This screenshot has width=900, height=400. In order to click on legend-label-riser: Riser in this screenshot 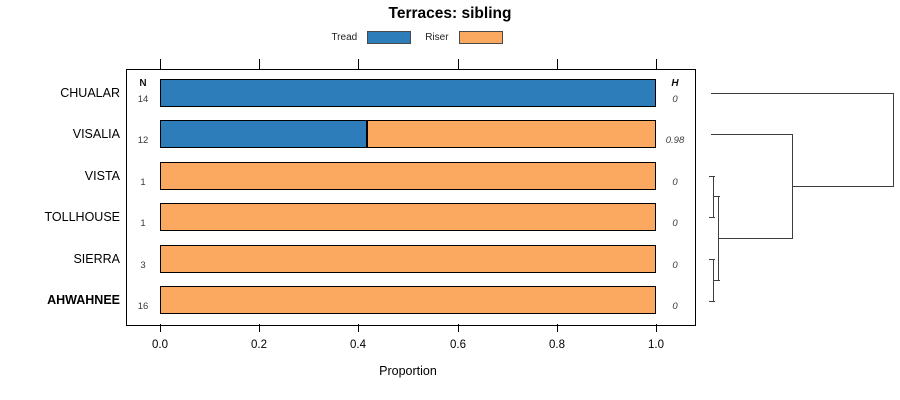, I will do `click(437, 37)`.